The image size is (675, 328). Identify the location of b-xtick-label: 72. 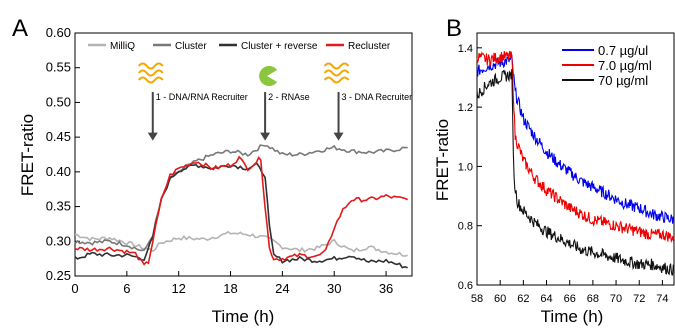
(639, 299).